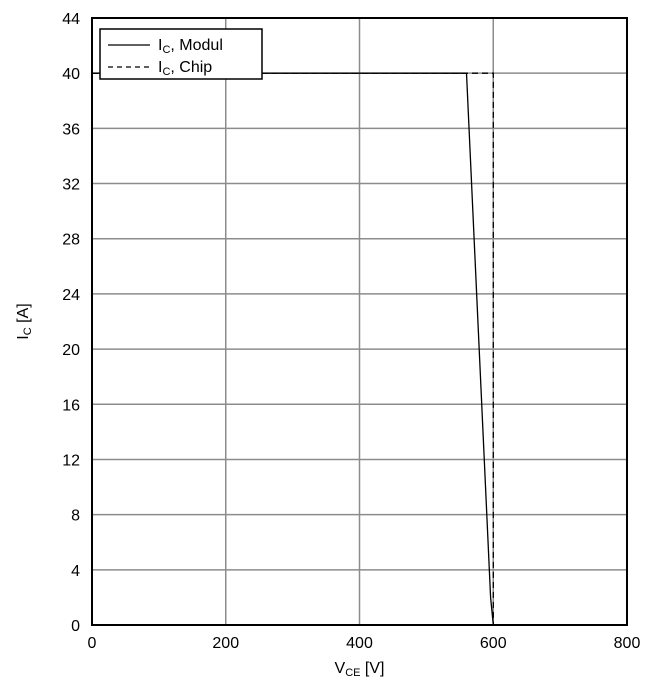  I want to click on legend-label-modul: IC, Modul, so click(190, 46).